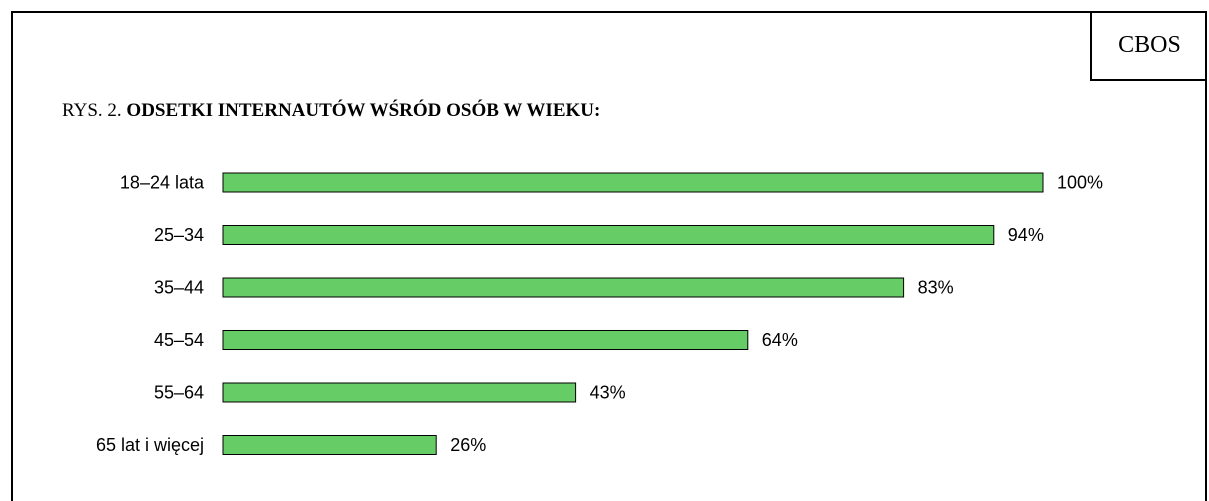 The image size is (1209, 501). Describe the element at coordinates (363, 110) in the screenshot. I see `title-main: ODSETKI INTERNAUTÓW WŚRÓD OSÓB W WIEKU:` at that location.